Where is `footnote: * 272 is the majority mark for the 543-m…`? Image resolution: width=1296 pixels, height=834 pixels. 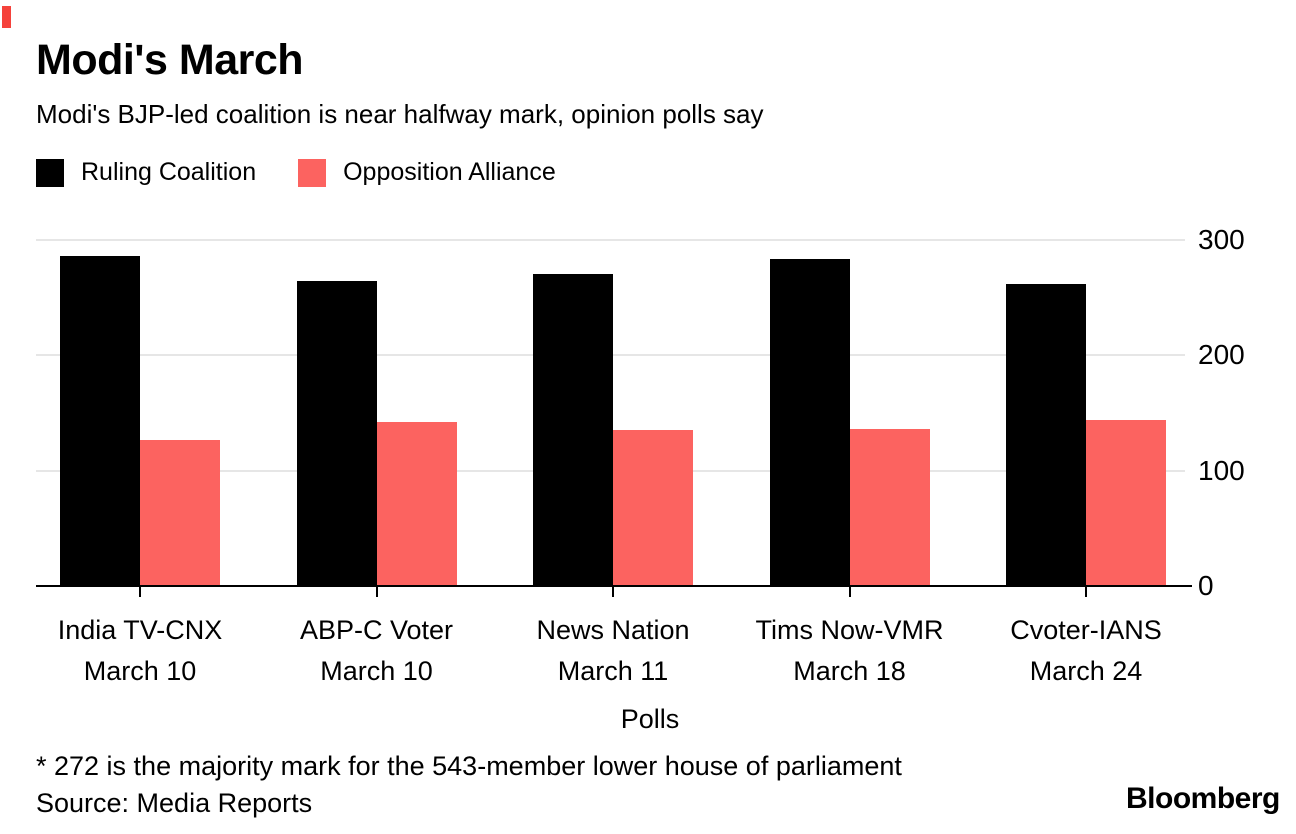 footnote: * 272 is the majority mark for the 543-m… is located at coordinates (469, 766).